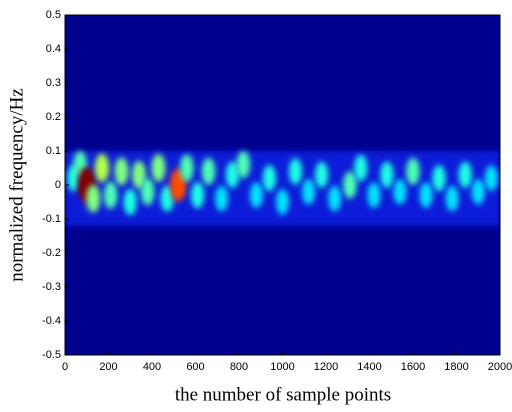 The height and width of the screenshot is (412, 512). What do you see at coordinates (326, 367) in the screenshot?
I see `x-tick-label: 1200` at bounding box center [326, 367].